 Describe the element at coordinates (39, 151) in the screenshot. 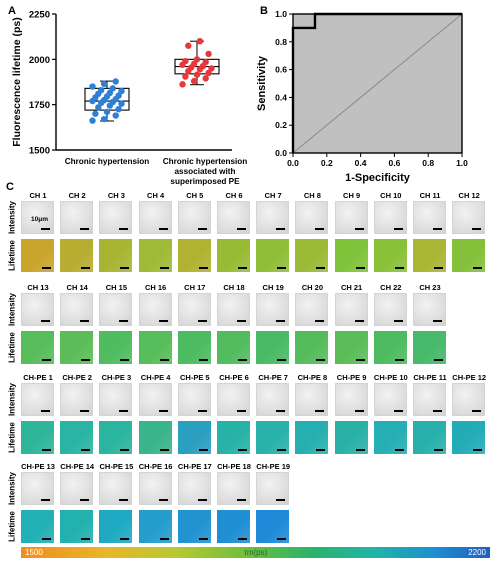

I see `y-tick-label: 1500` at that location.